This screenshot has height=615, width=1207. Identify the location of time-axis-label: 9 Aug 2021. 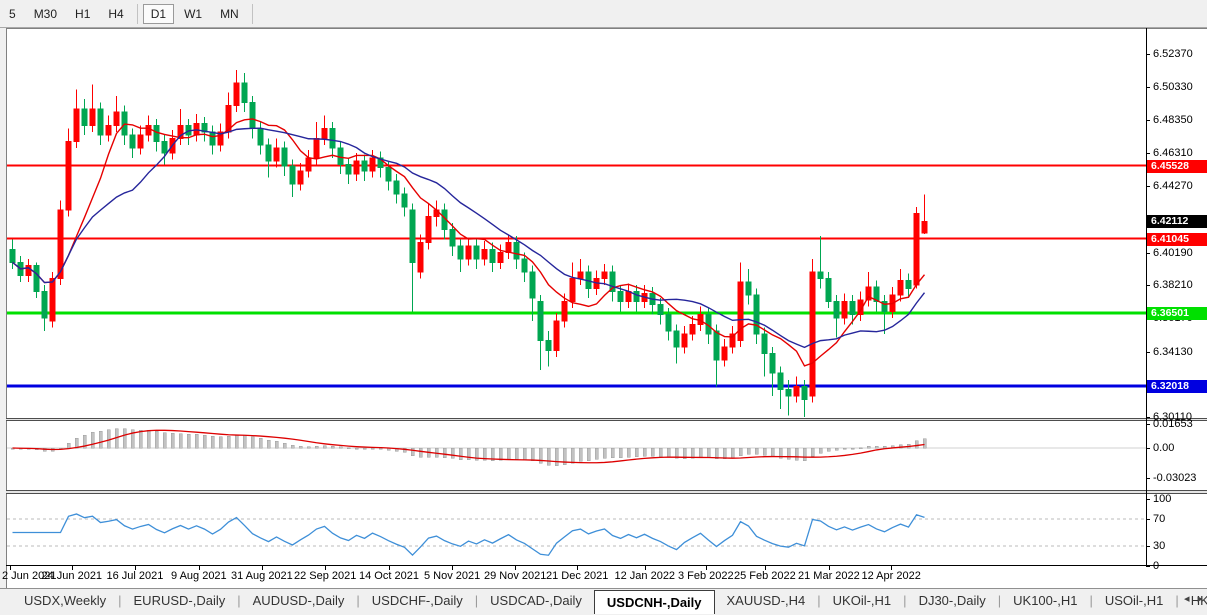
(199, 576).